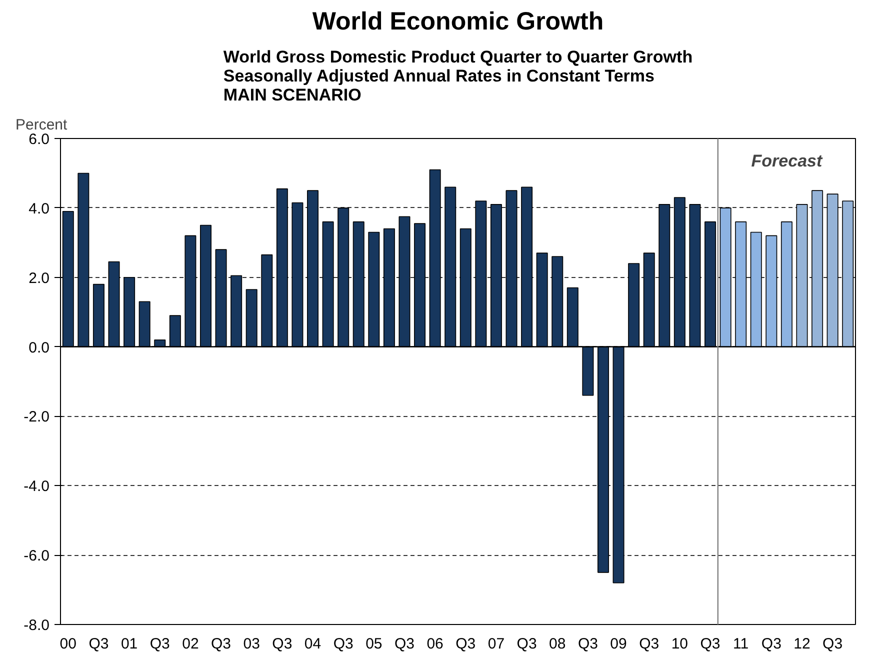 Image resolution: width=895 pixels, height=664 pixels. I want to click on y-tick-label: -8.0, so click(37, 625).